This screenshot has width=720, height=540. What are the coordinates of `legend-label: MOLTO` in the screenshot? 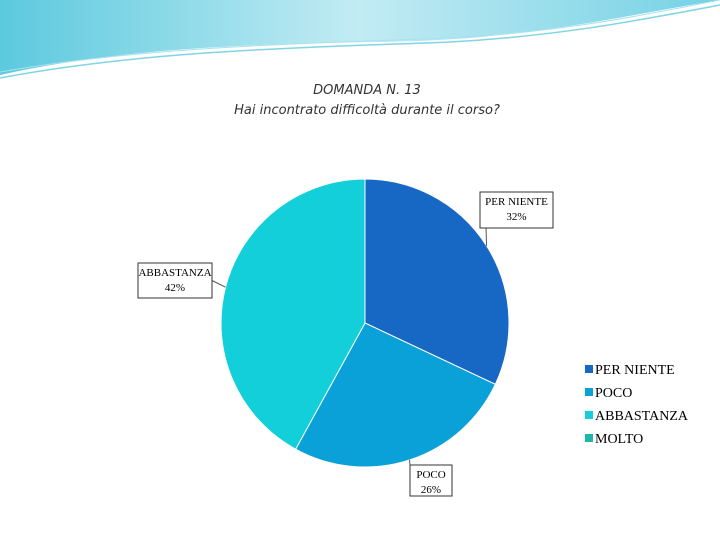 It's located at (619, 439).